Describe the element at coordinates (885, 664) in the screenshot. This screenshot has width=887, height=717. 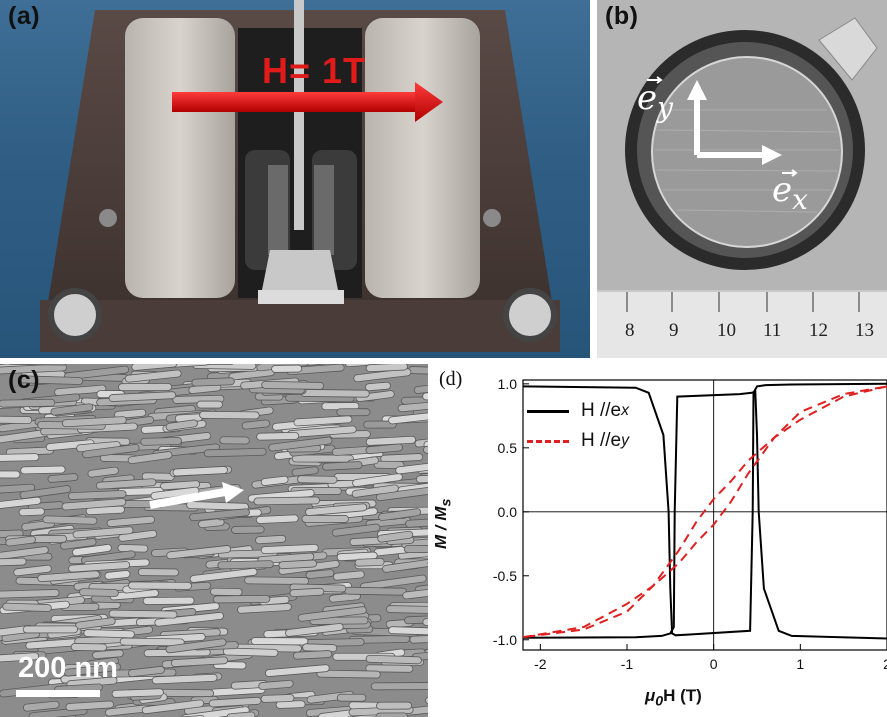
I see `x-tick-label: 2` at that location.